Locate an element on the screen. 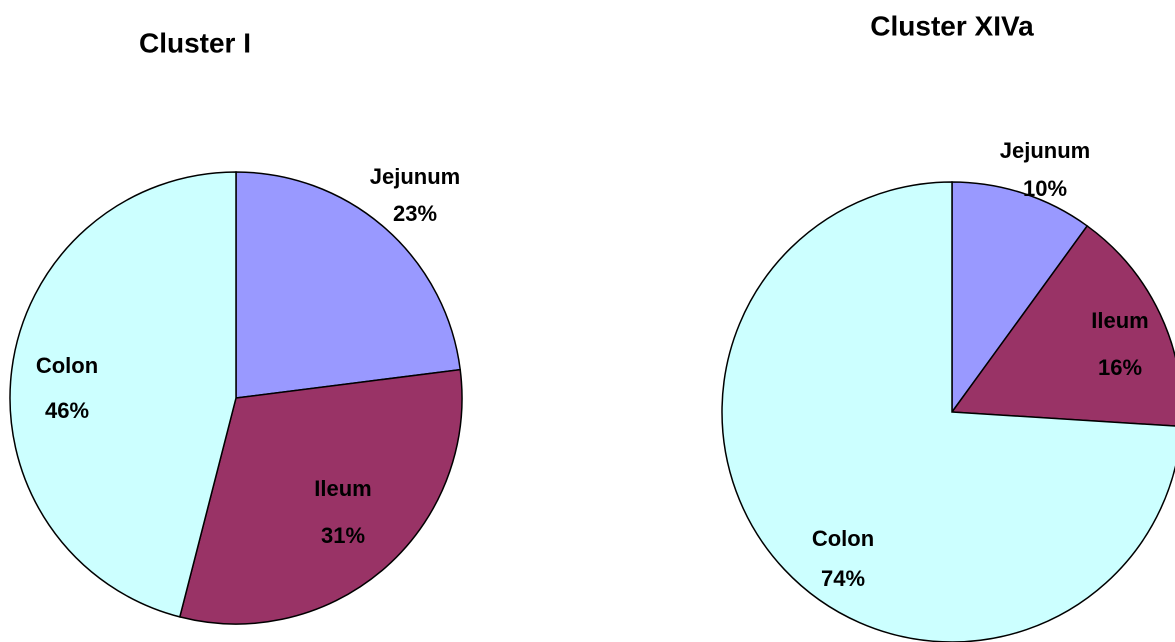 The image size is (1175, 642). chart-title: Cluster XIVa is located at coordinates (952, 25).